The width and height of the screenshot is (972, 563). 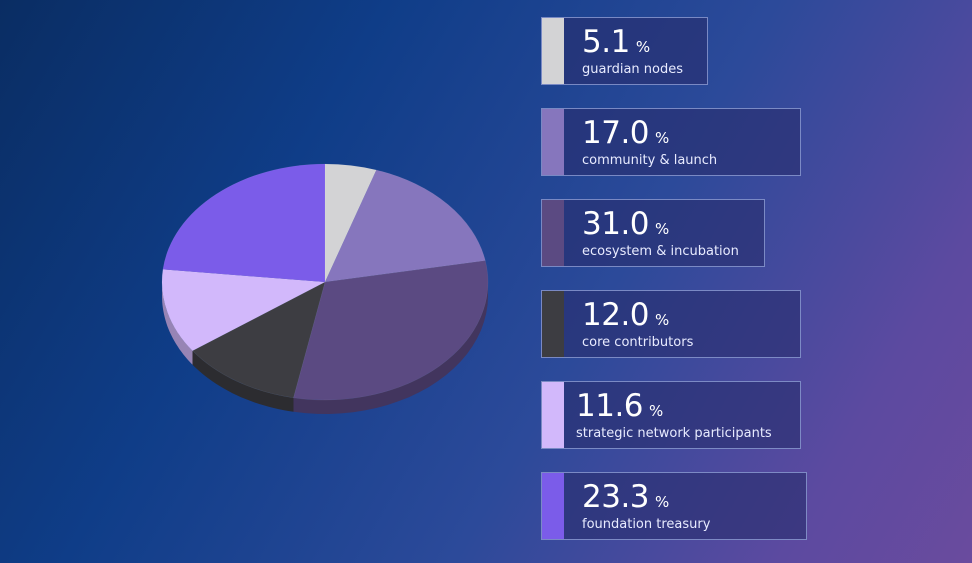 I want to click on legend-value: 11.6%, so click(x=619, y=406).